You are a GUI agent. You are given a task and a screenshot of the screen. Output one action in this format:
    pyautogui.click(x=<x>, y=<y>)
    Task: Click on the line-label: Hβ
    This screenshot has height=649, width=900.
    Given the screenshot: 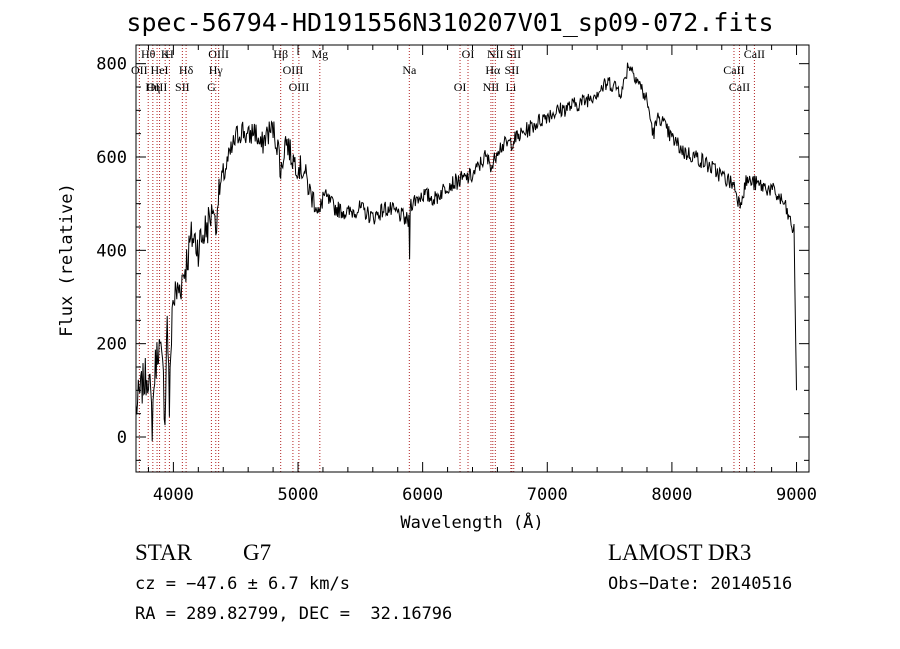 What is the action you would take?
    pyautogui.click(x=280, y=54)
    